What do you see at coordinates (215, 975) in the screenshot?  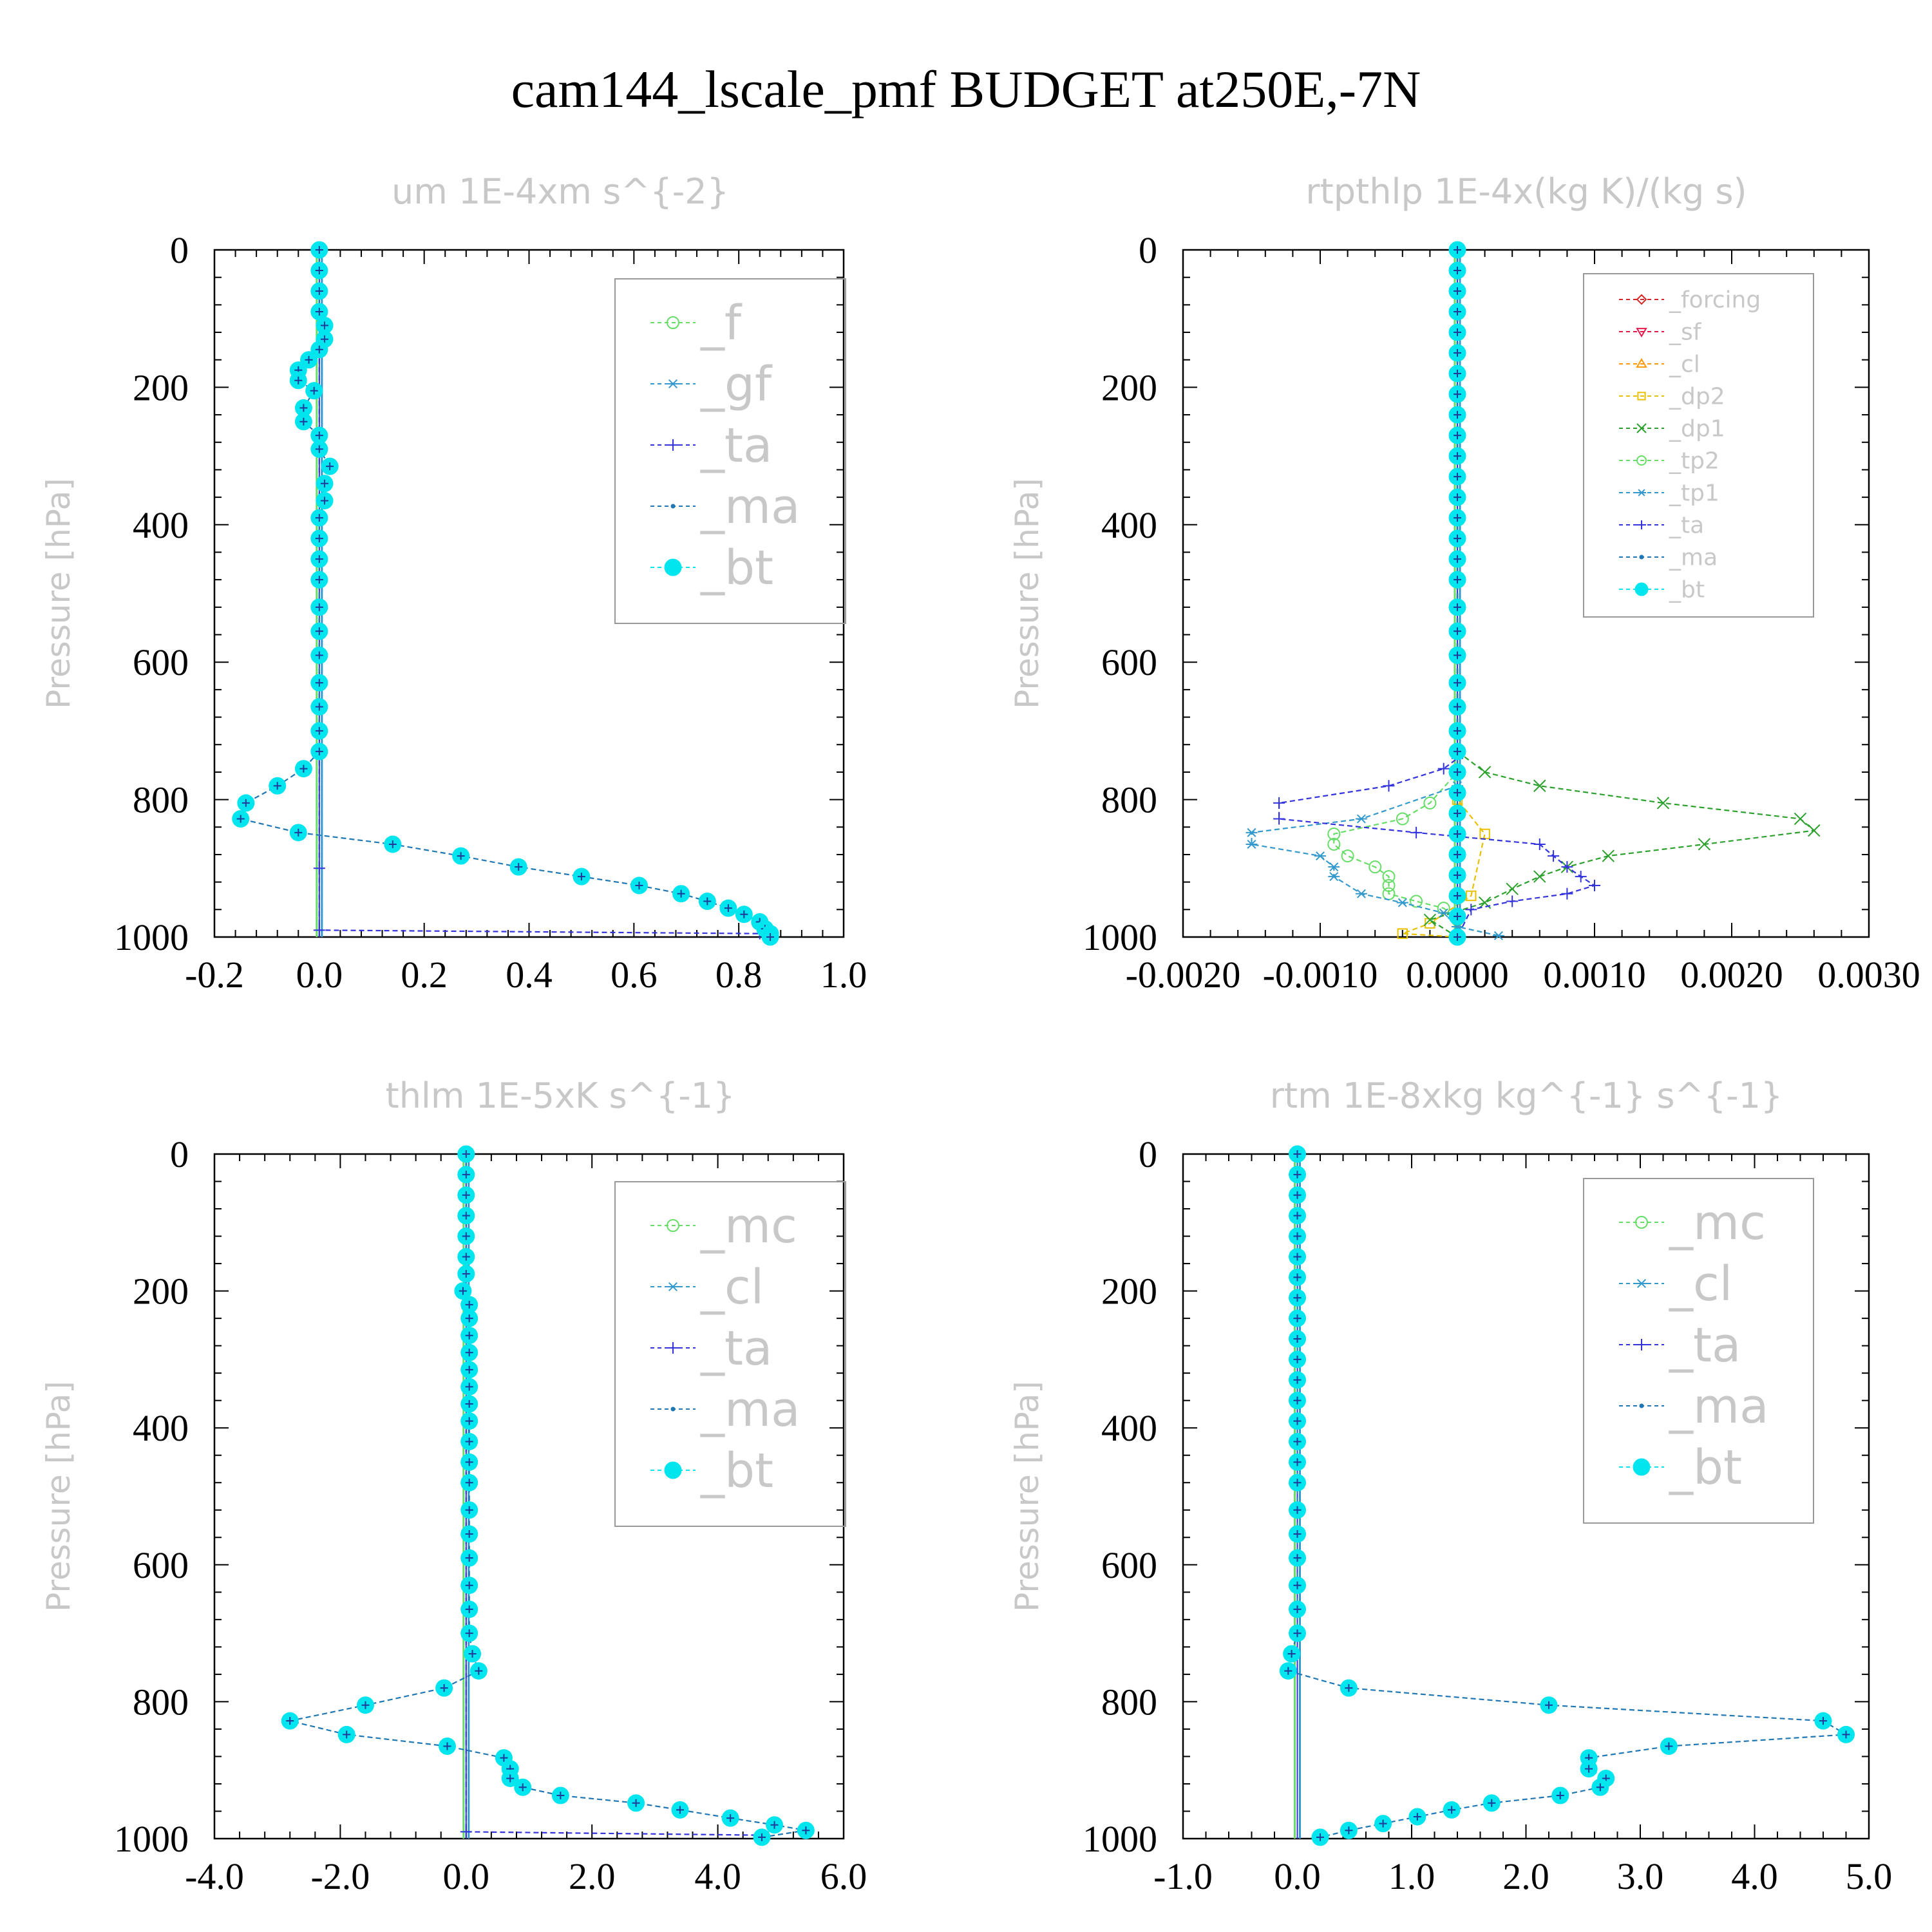 I see `x-tick-label: -0.2` at bounding box center [215, 975].